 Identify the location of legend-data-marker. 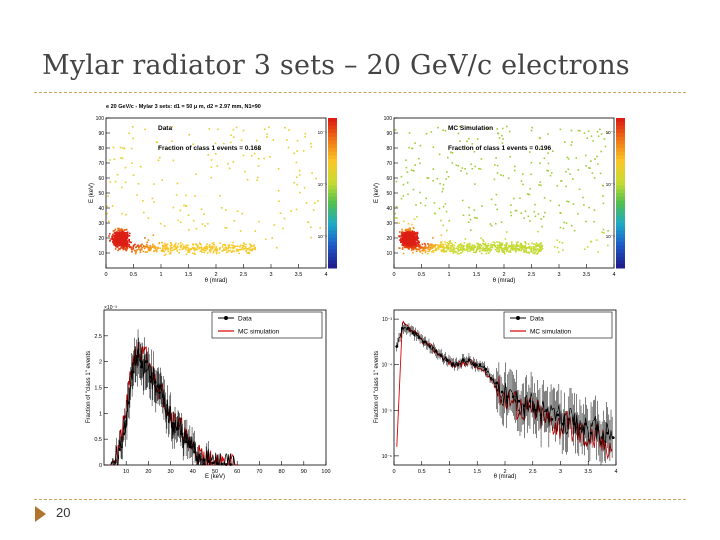
(518, 318).